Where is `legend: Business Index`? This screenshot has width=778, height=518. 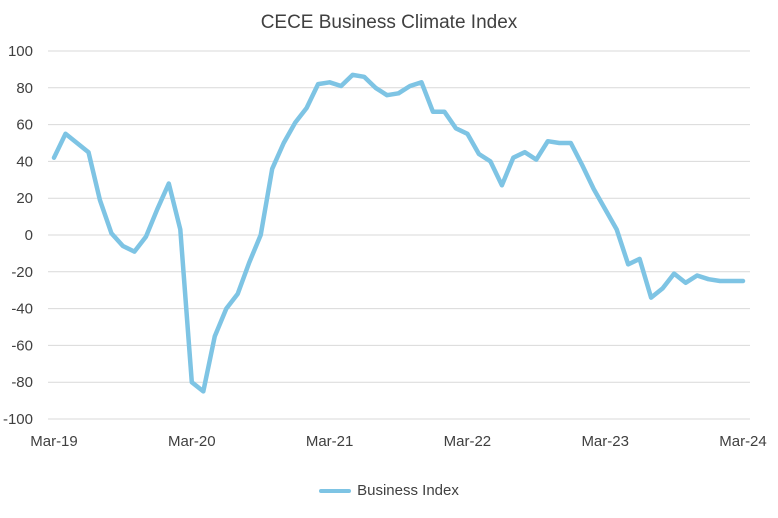
legend: Business Index is located at coordinates (389, 490).